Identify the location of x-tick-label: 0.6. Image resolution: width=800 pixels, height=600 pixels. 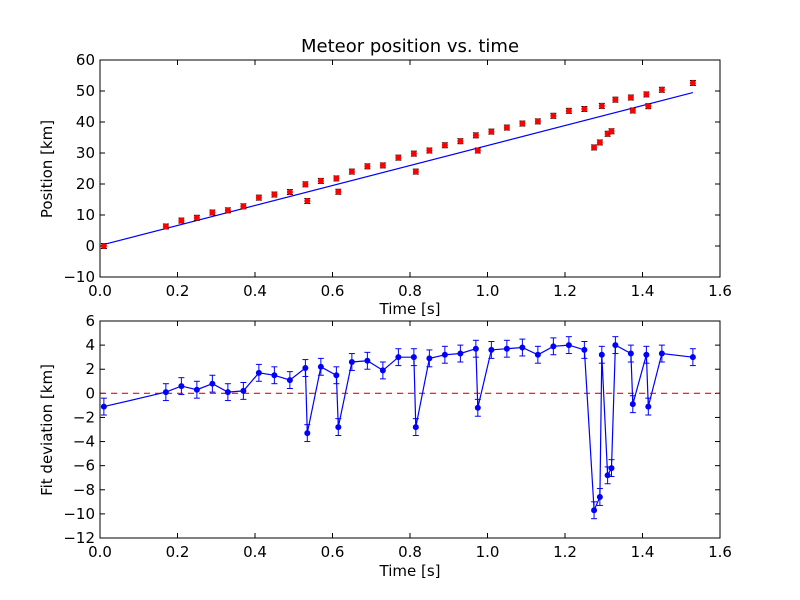
(333, 552).